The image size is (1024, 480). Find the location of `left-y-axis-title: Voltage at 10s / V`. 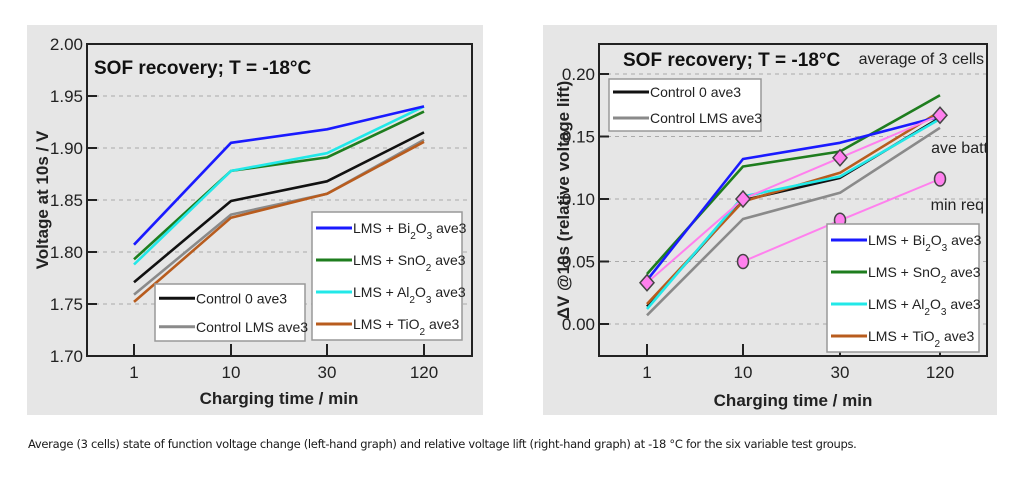

left-y-axis-title: Voltage at 10s / V is located at coordinates (42, 199).